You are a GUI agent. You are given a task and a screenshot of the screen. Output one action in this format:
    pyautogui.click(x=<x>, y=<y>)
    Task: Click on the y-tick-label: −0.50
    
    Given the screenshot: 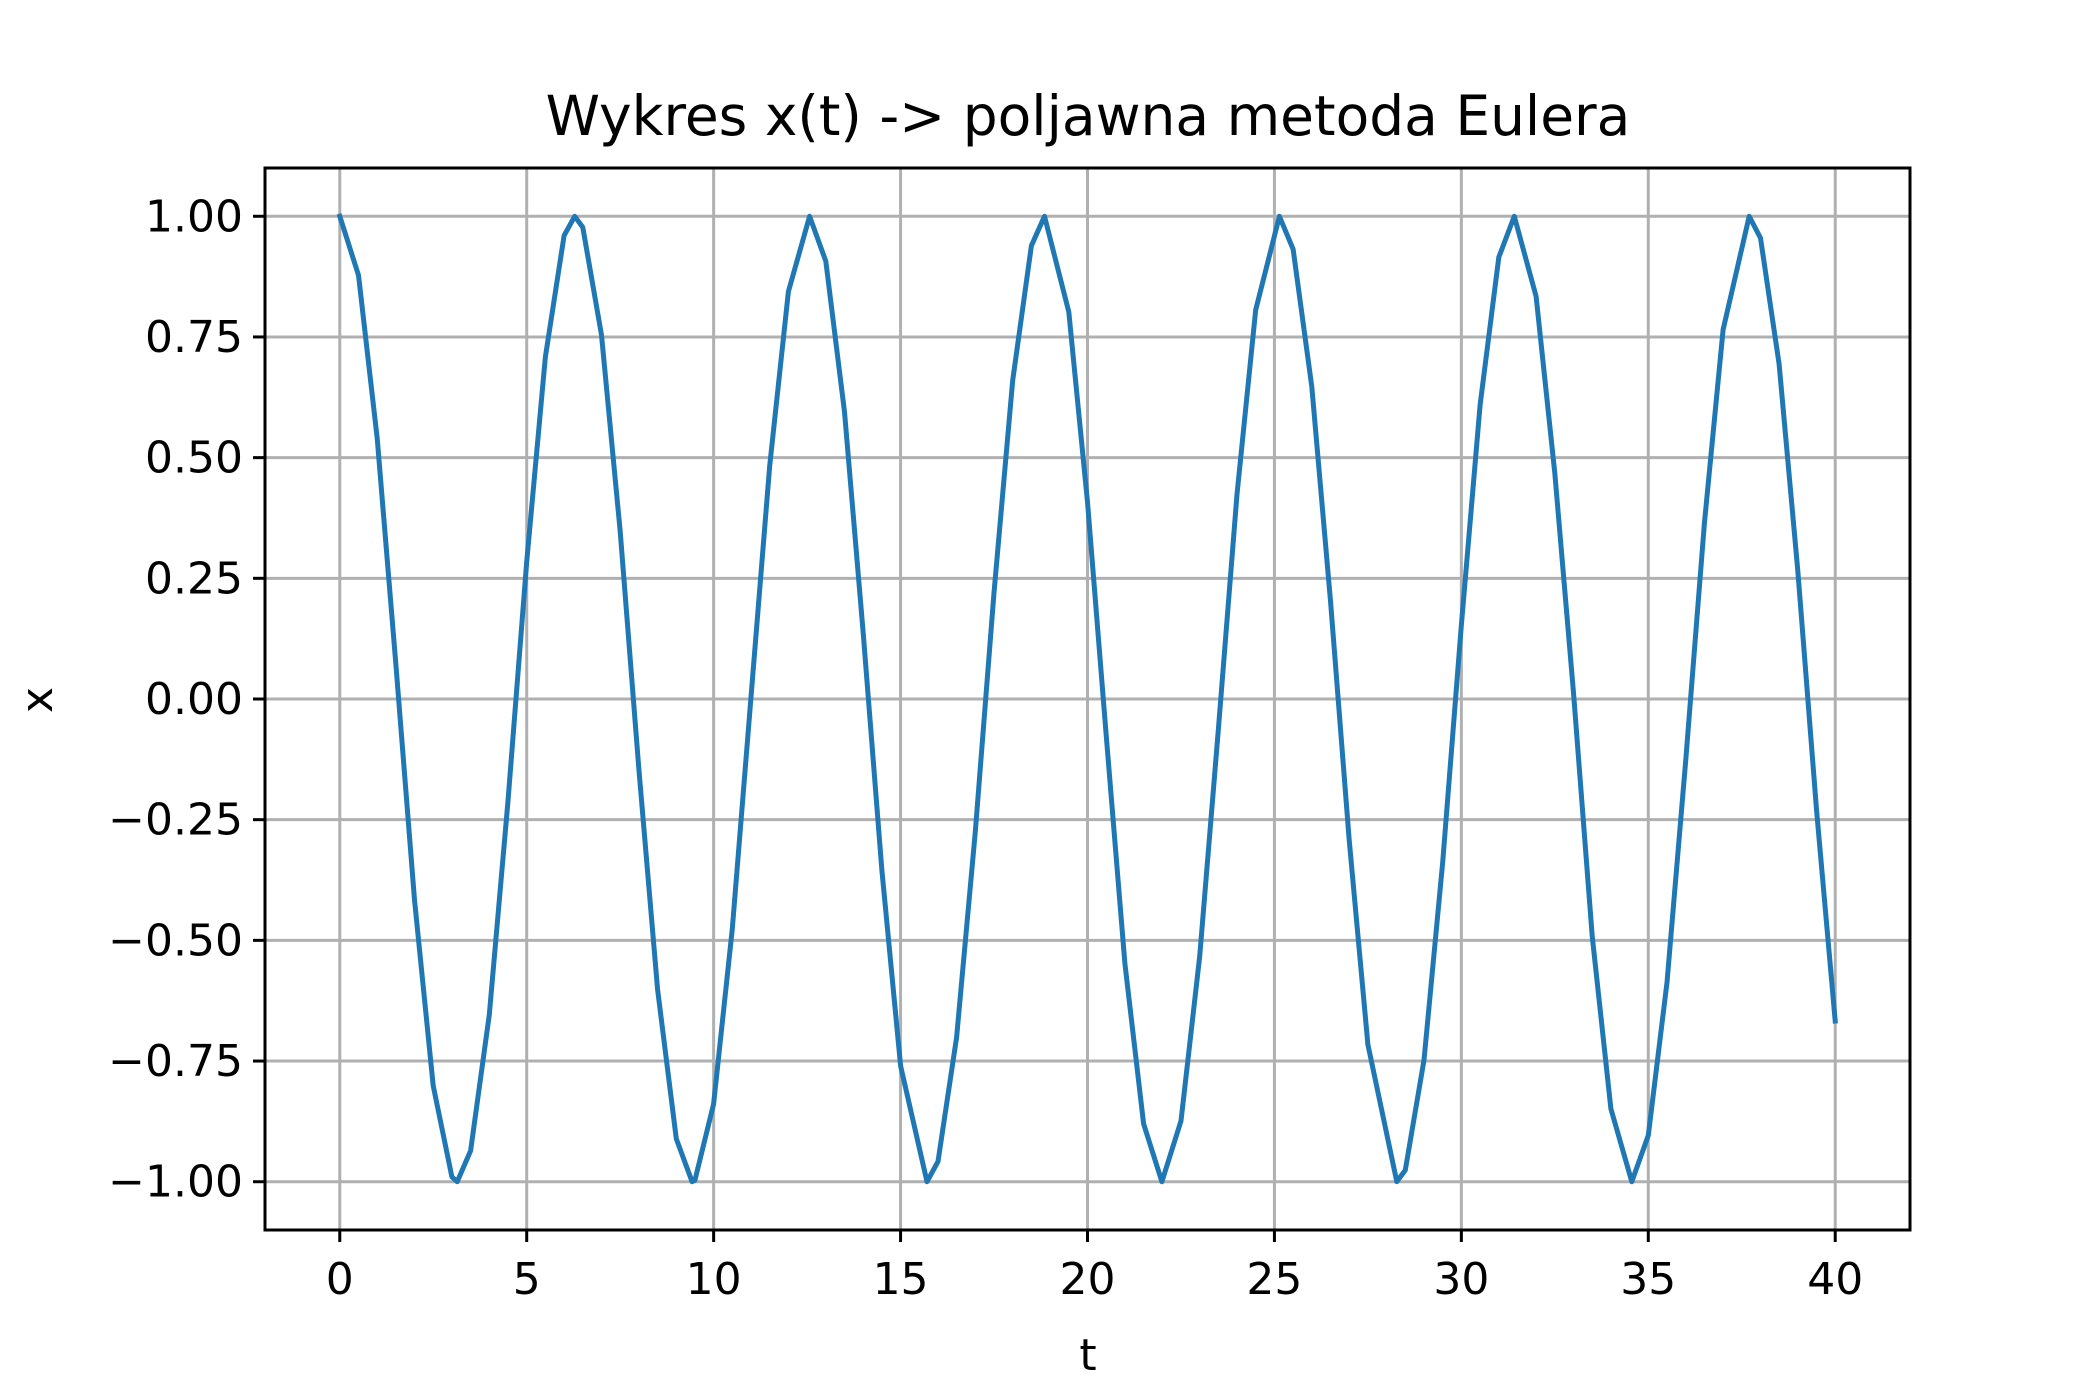 What is the action you would take?
    pyautogui.click(x=175, y=940)
    